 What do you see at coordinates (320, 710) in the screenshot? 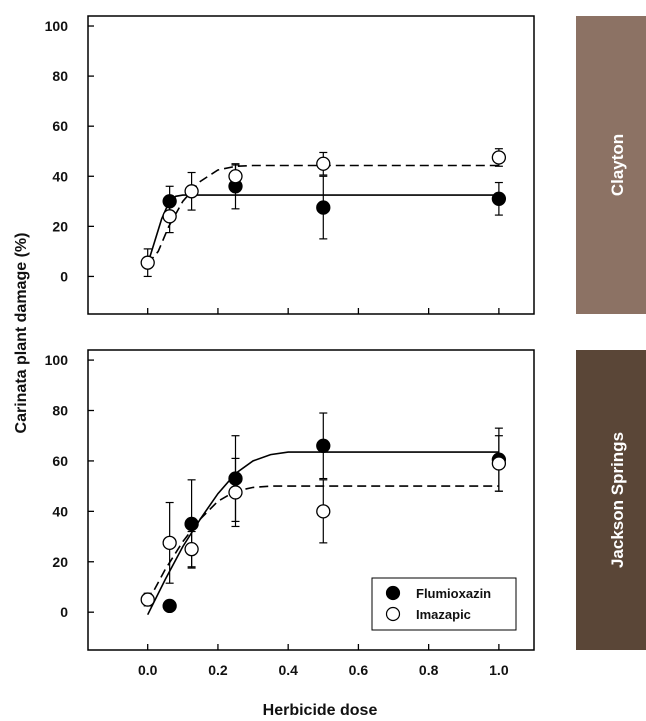
I see `x-axis-title: Herbicide dose` at bounding box center [320, 710].